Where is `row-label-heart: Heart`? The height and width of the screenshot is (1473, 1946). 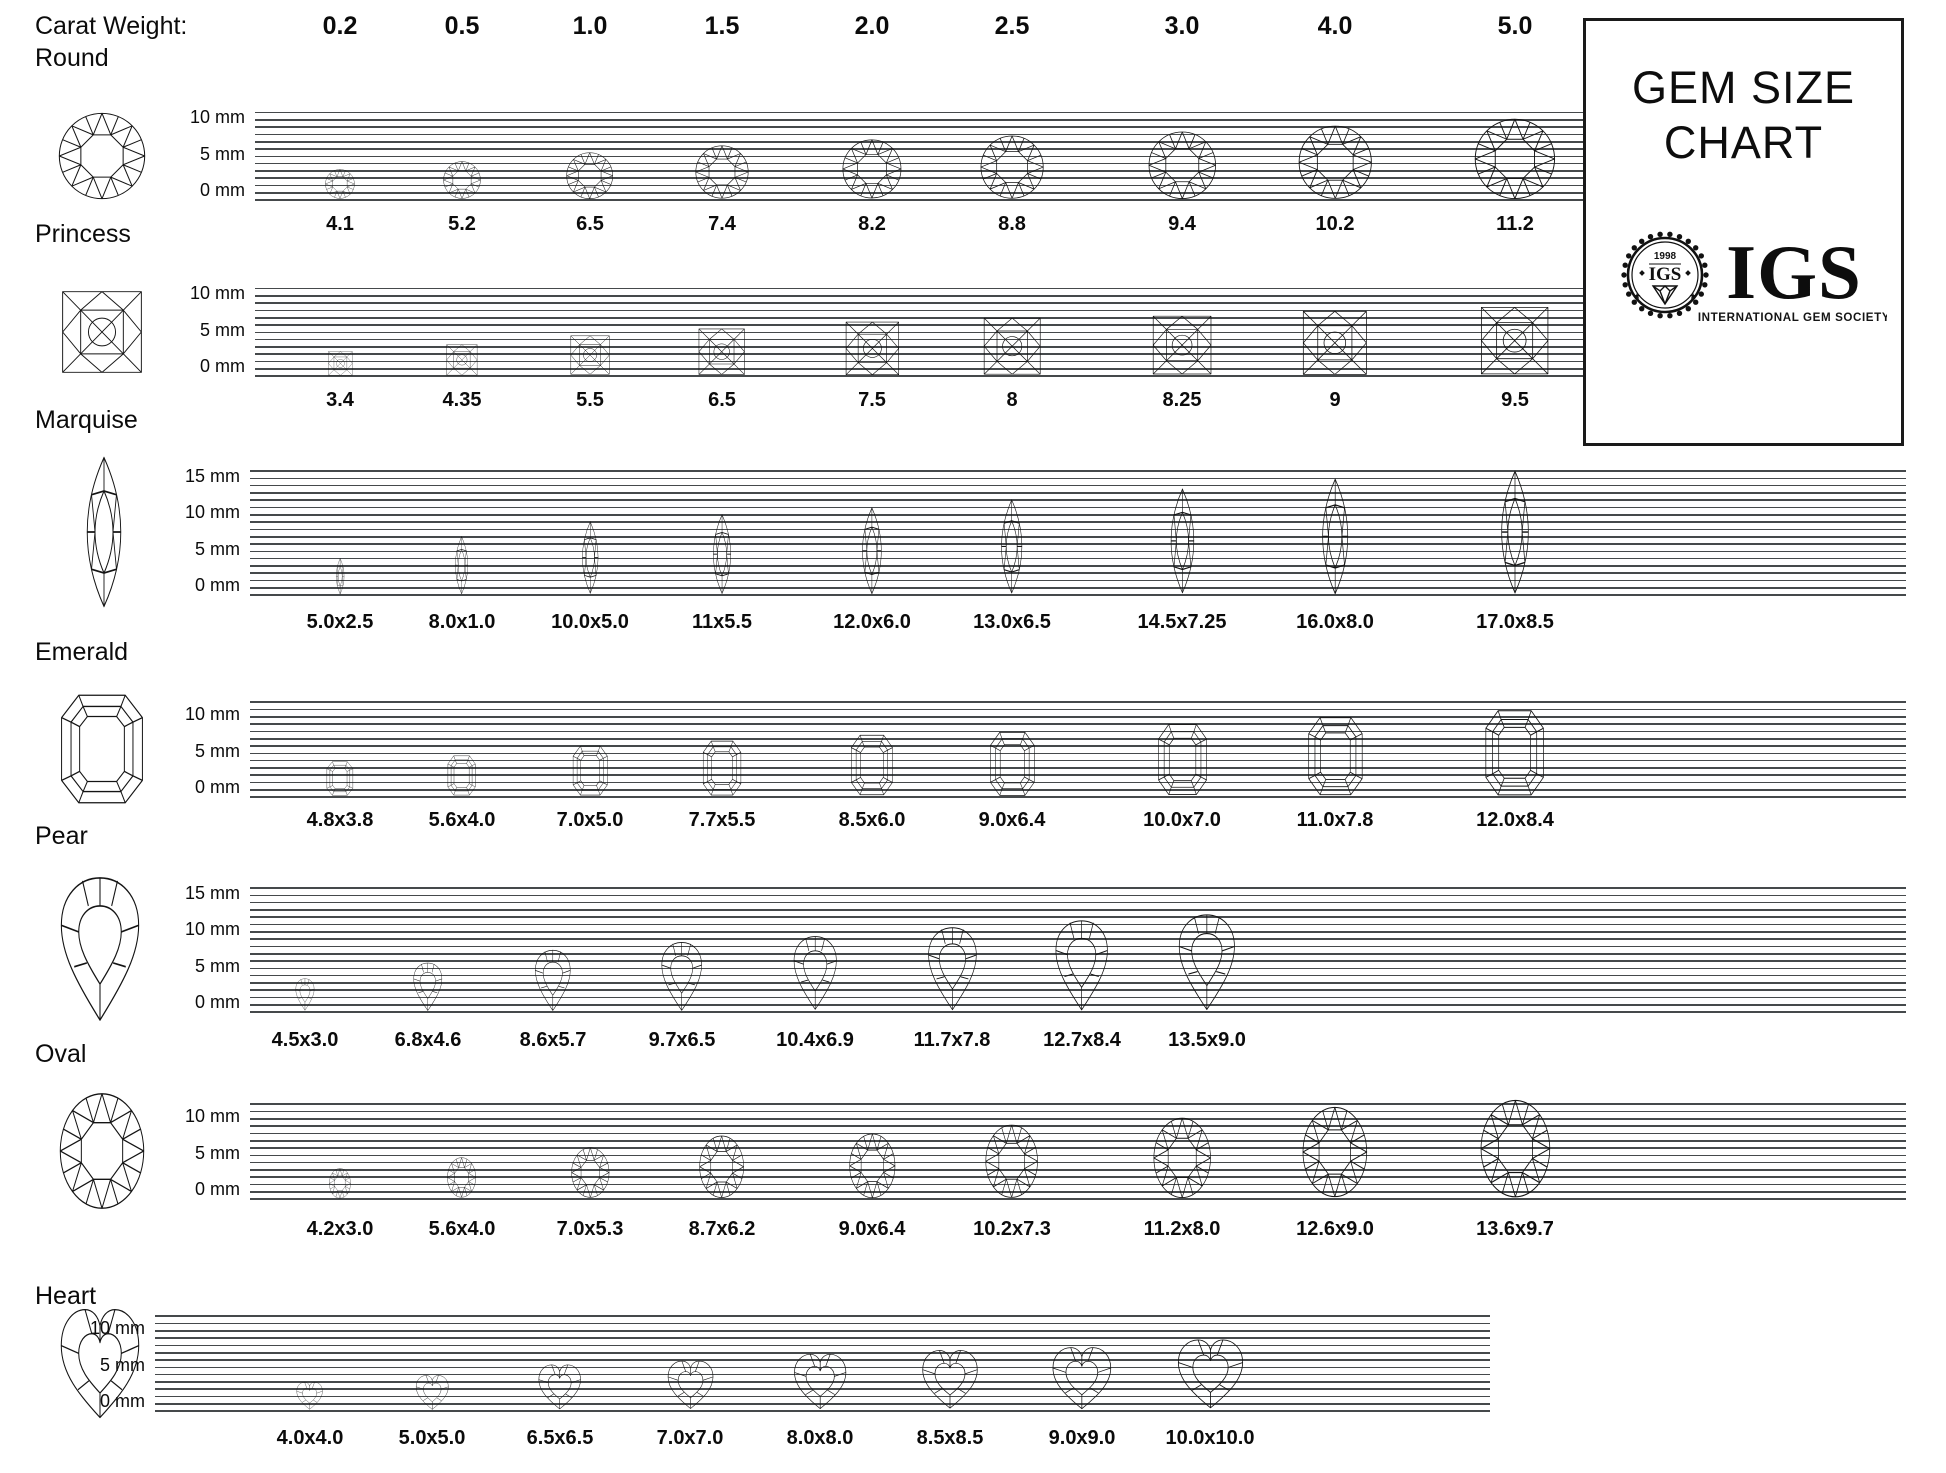
row-label-heart: Heart is located at coordinates (66, 1296).